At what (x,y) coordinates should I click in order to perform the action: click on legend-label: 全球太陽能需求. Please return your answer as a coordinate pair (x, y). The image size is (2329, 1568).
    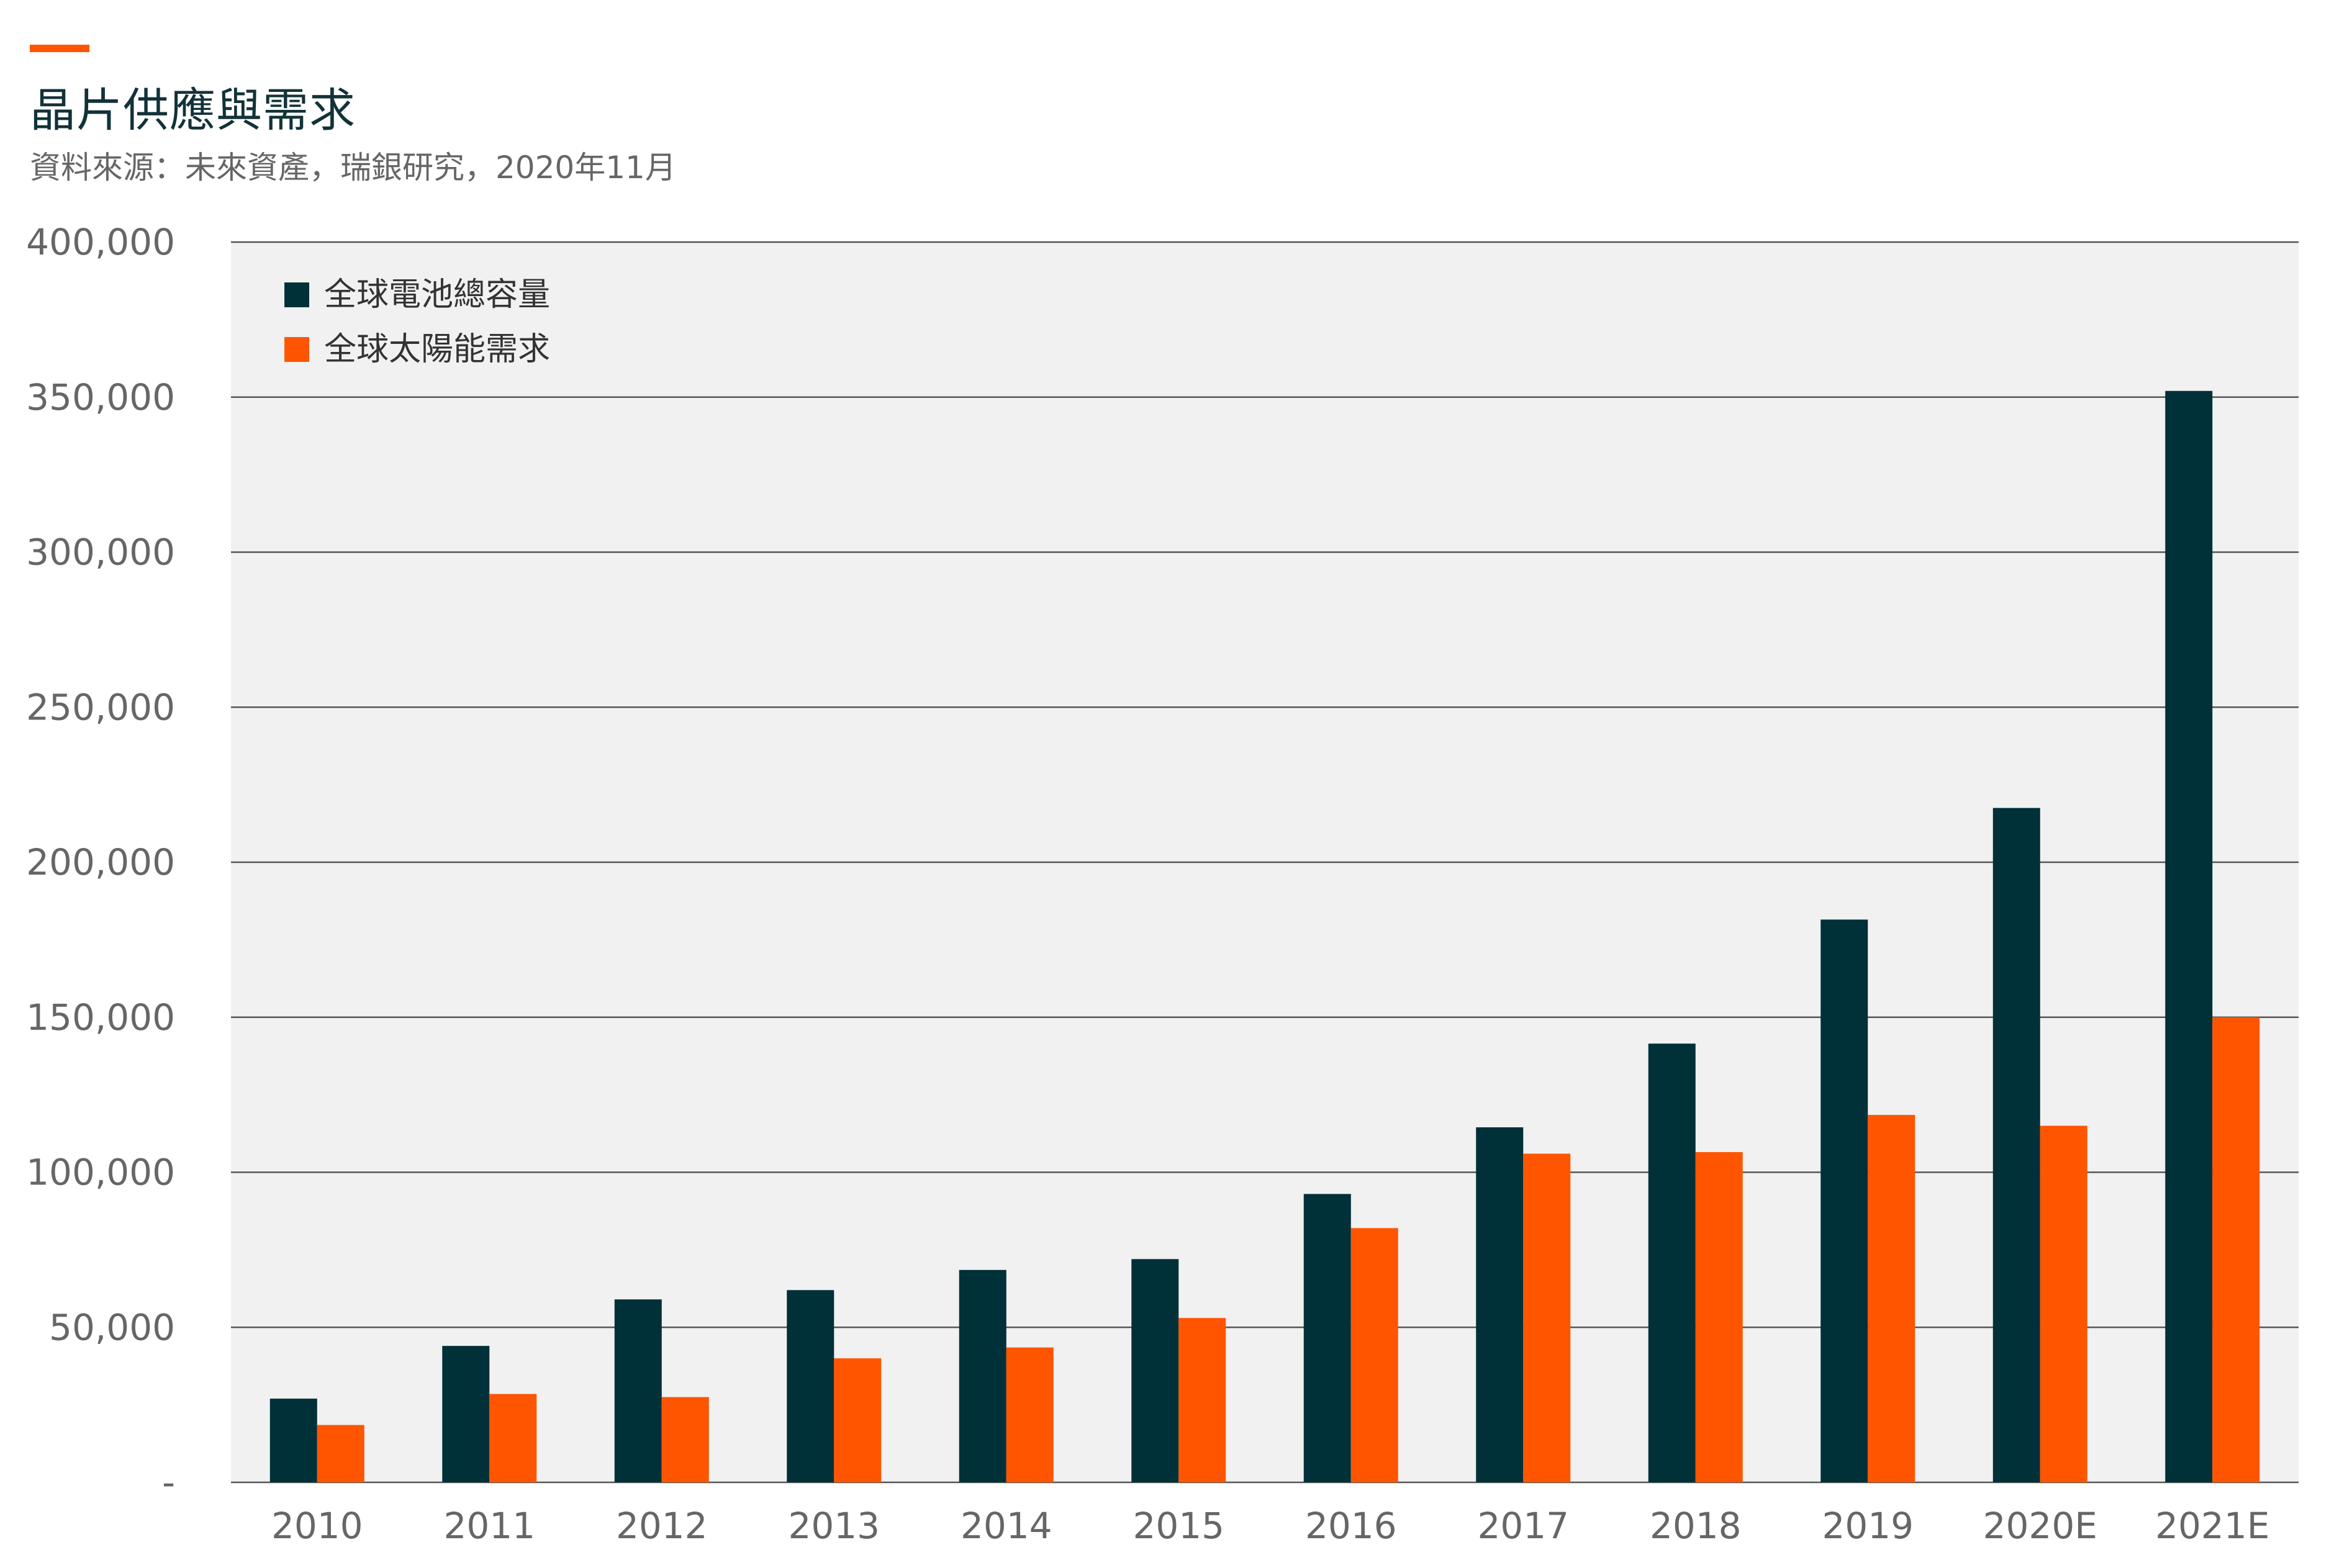
    Looking at the image, I should click on (437, 349).